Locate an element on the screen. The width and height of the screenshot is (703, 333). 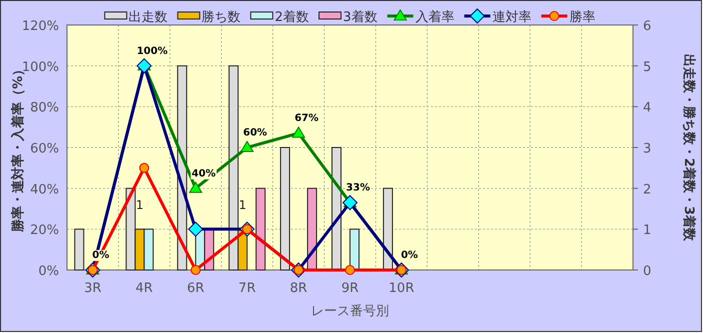
y2-tick-label: 4 is located at coordinates (647, 108).